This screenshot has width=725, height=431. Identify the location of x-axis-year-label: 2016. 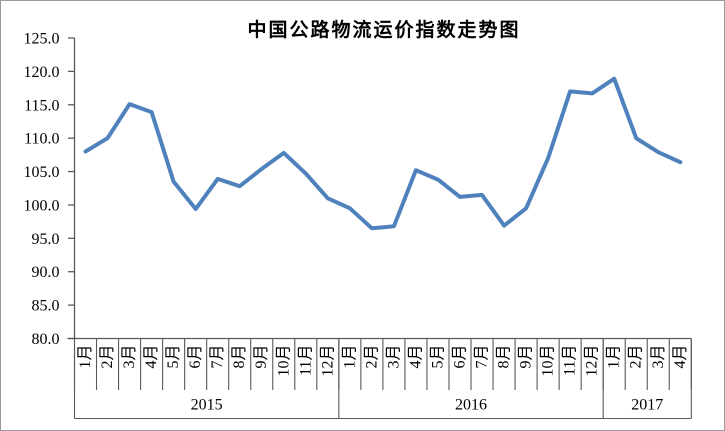
(471, 404).